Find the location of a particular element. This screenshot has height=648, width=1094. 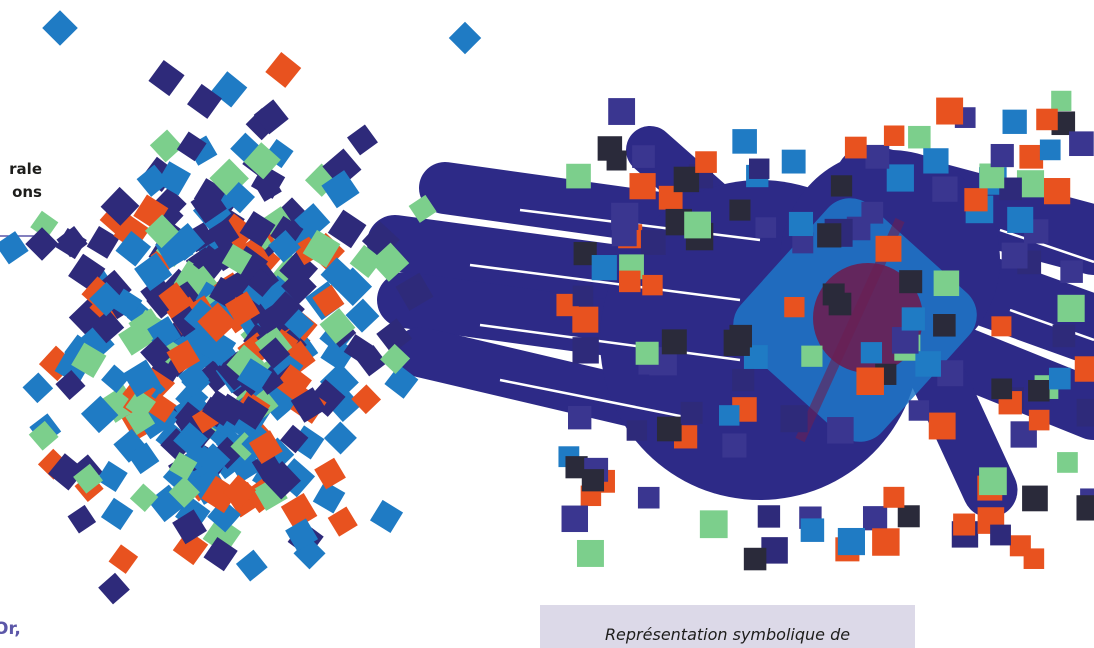

finger-line is located at coordinates (605, 282).